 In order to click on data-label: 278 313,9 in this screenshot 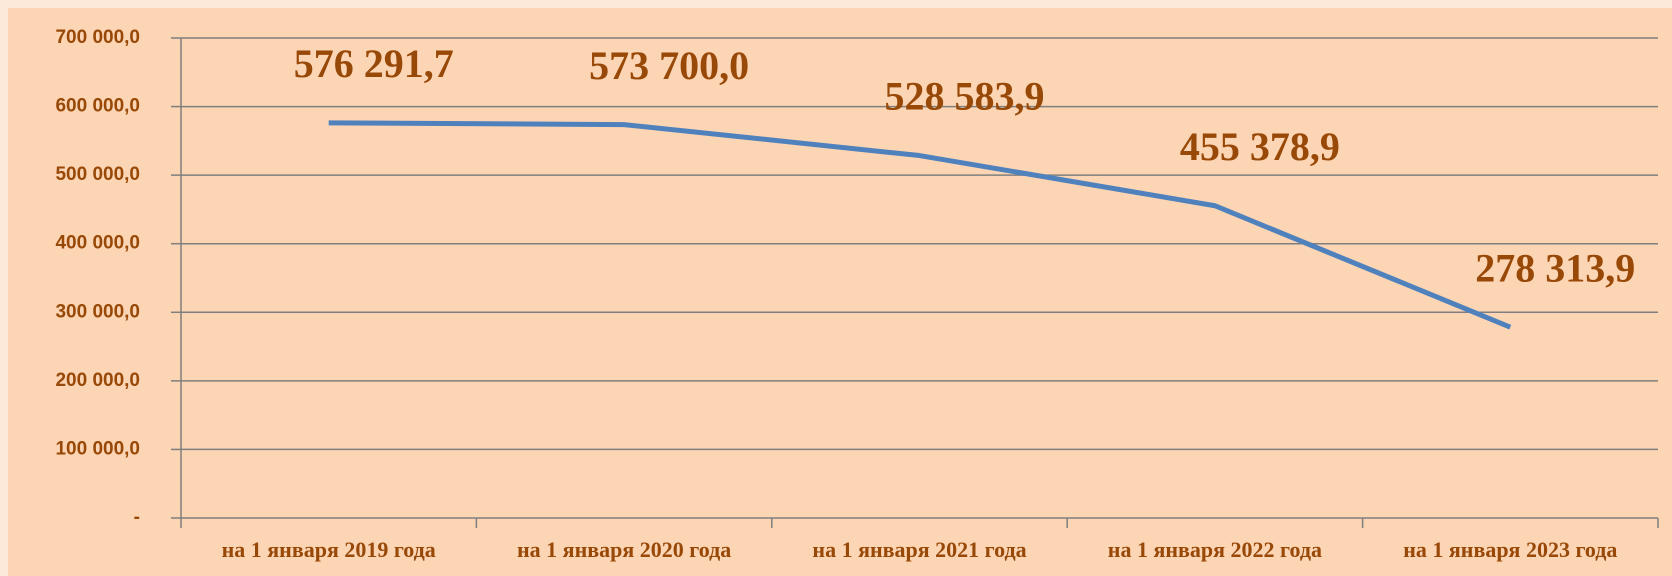, I will do `click(1555, 267)`.